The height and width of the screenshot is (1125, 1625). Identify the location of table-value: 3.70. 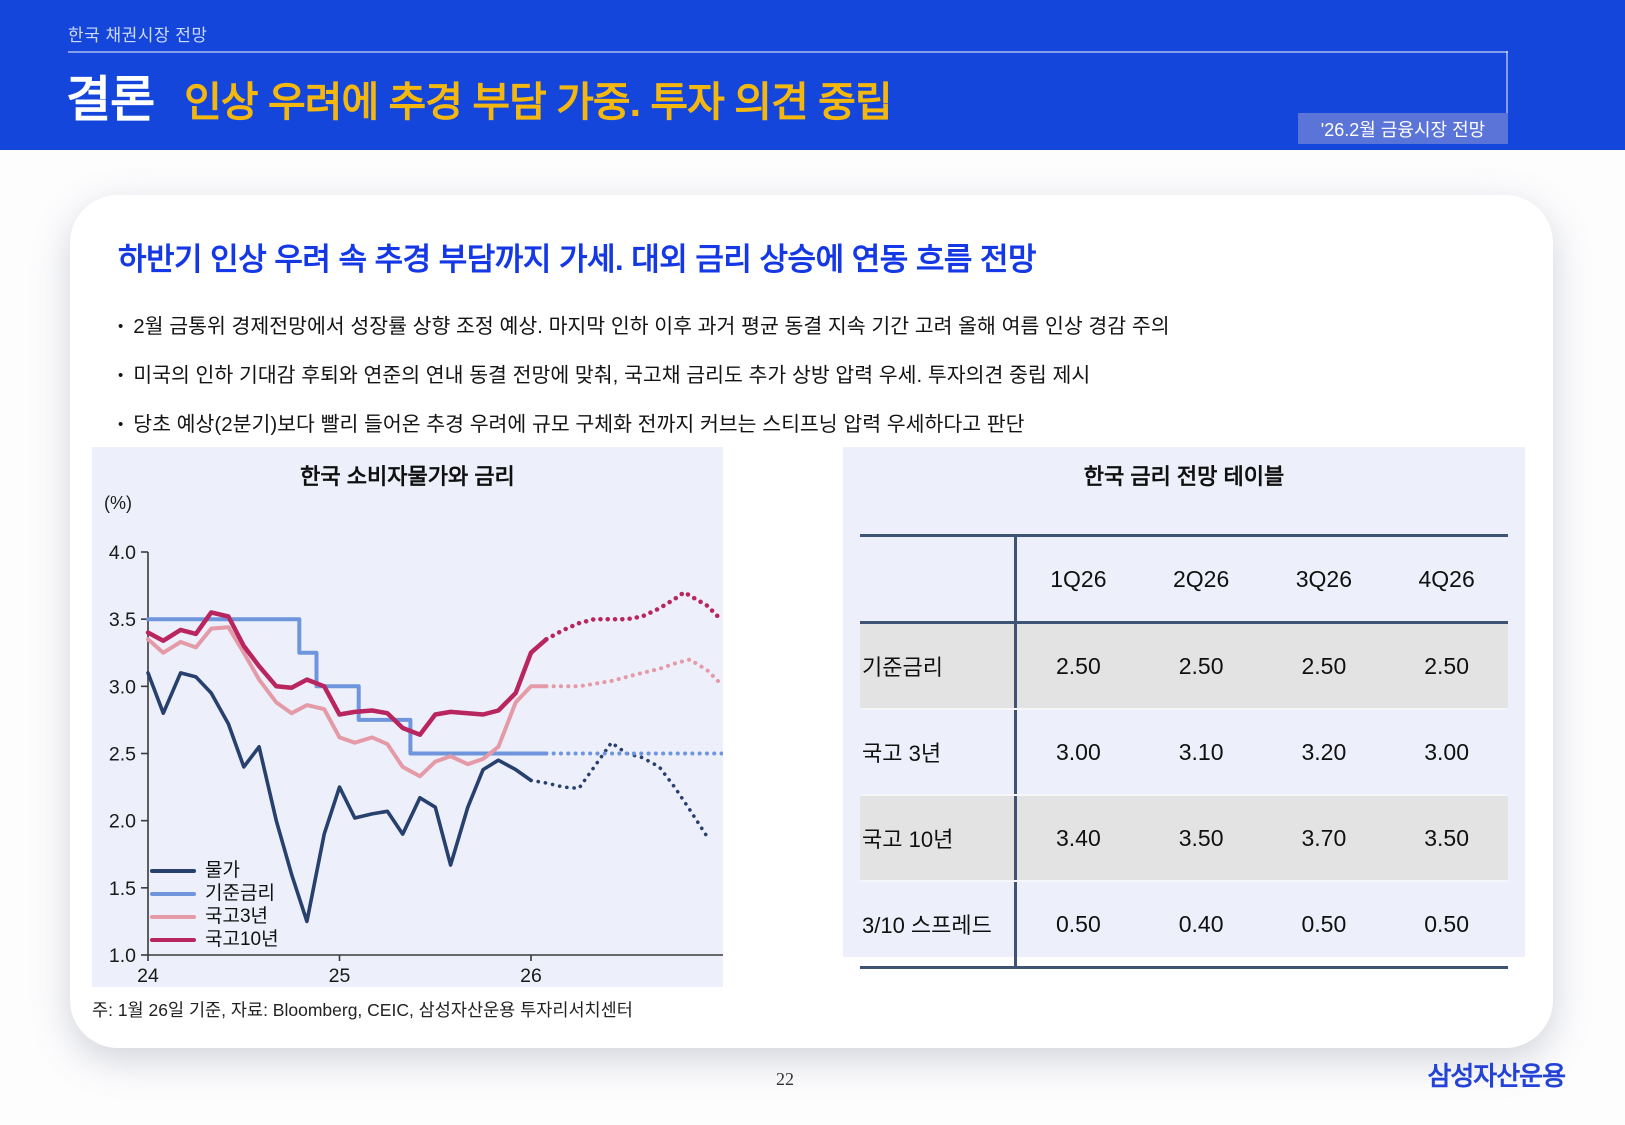
(1324, 837).